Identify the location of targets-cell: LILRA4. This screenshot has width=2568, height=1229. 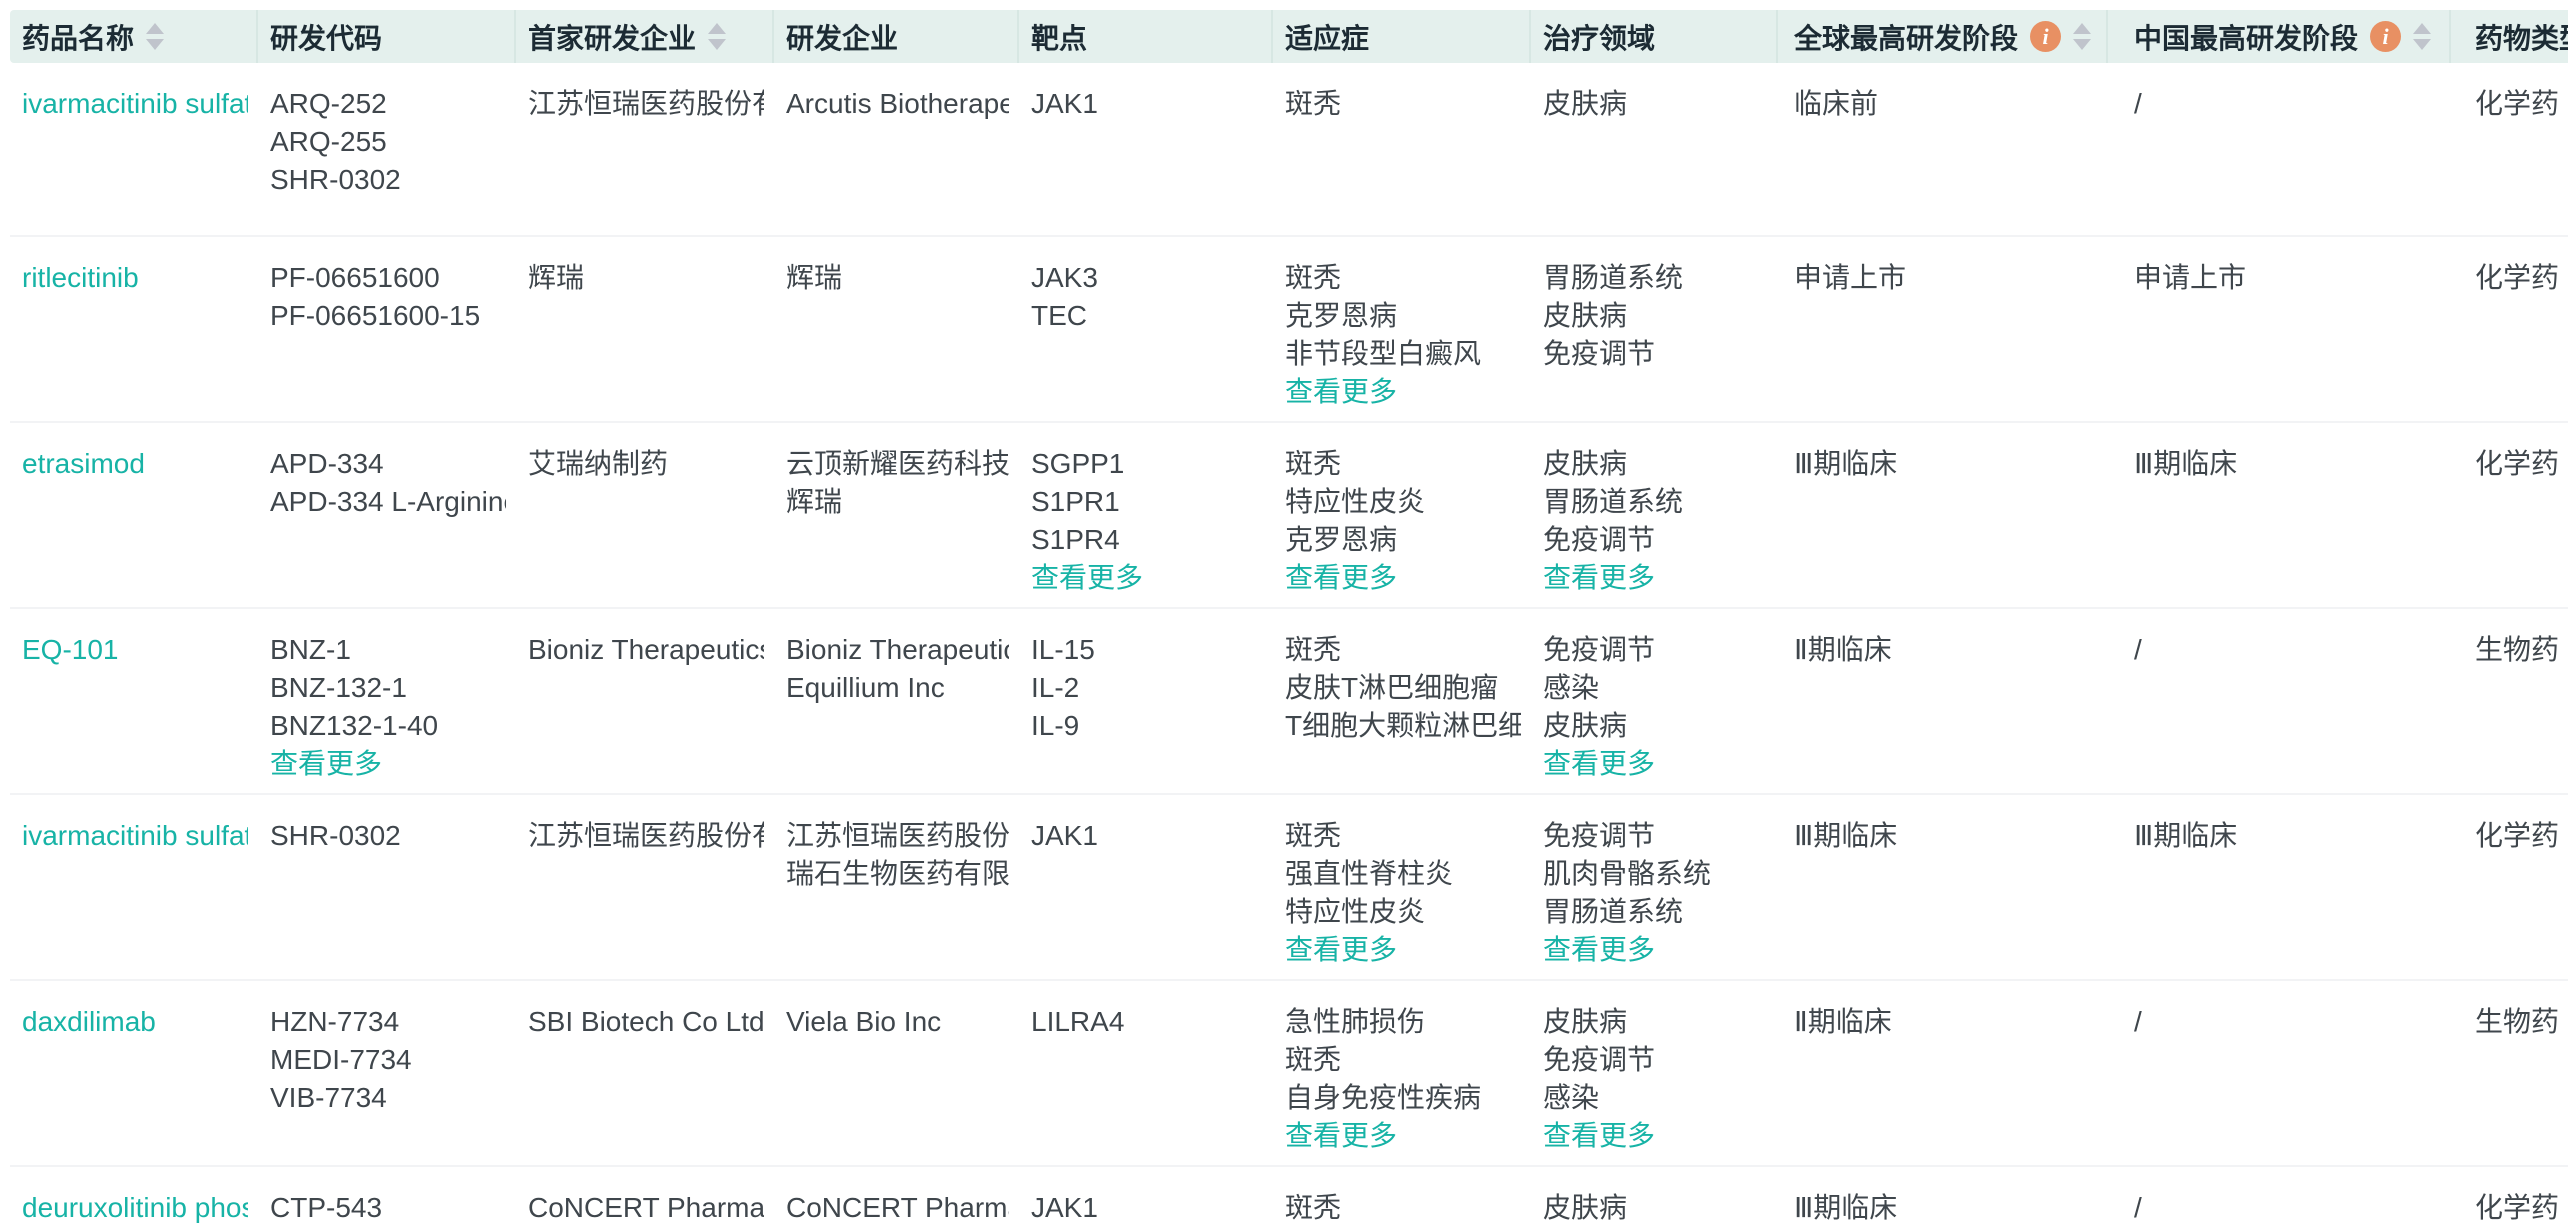
(1146, 1073).